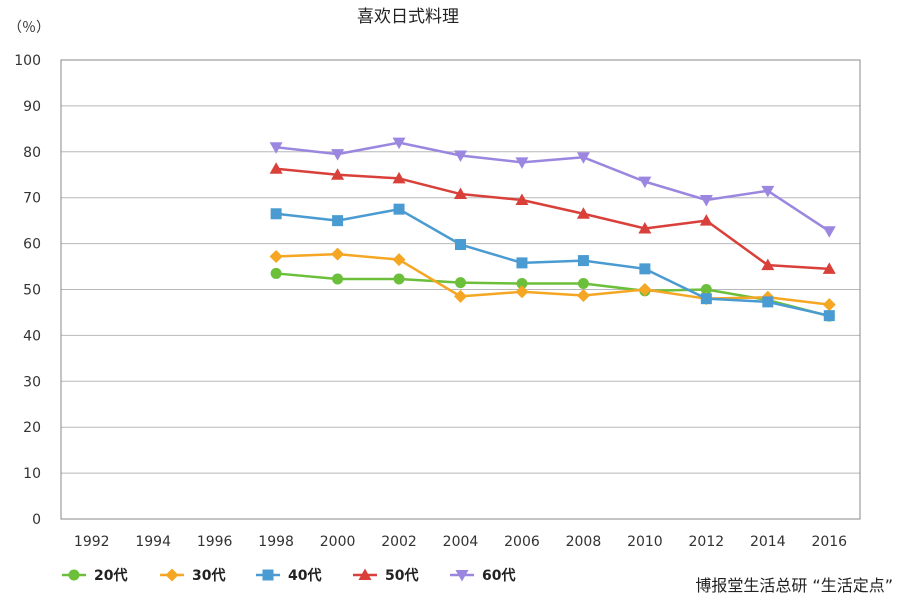  I want to click on data-point-50代-2006, so click(522, 199).